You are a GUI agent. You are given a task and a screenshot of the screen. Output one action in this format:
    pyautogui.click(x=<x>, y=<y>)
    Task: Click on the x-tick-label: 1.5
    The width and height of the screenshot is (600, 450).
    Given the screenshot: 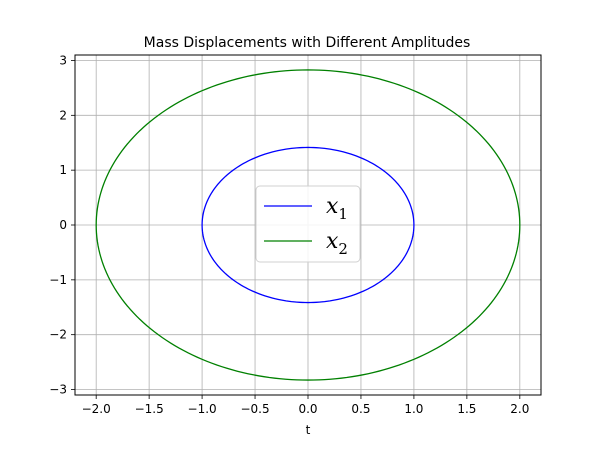 What is the action you would take?
    pyautogui.click(x=466, y=409)
    